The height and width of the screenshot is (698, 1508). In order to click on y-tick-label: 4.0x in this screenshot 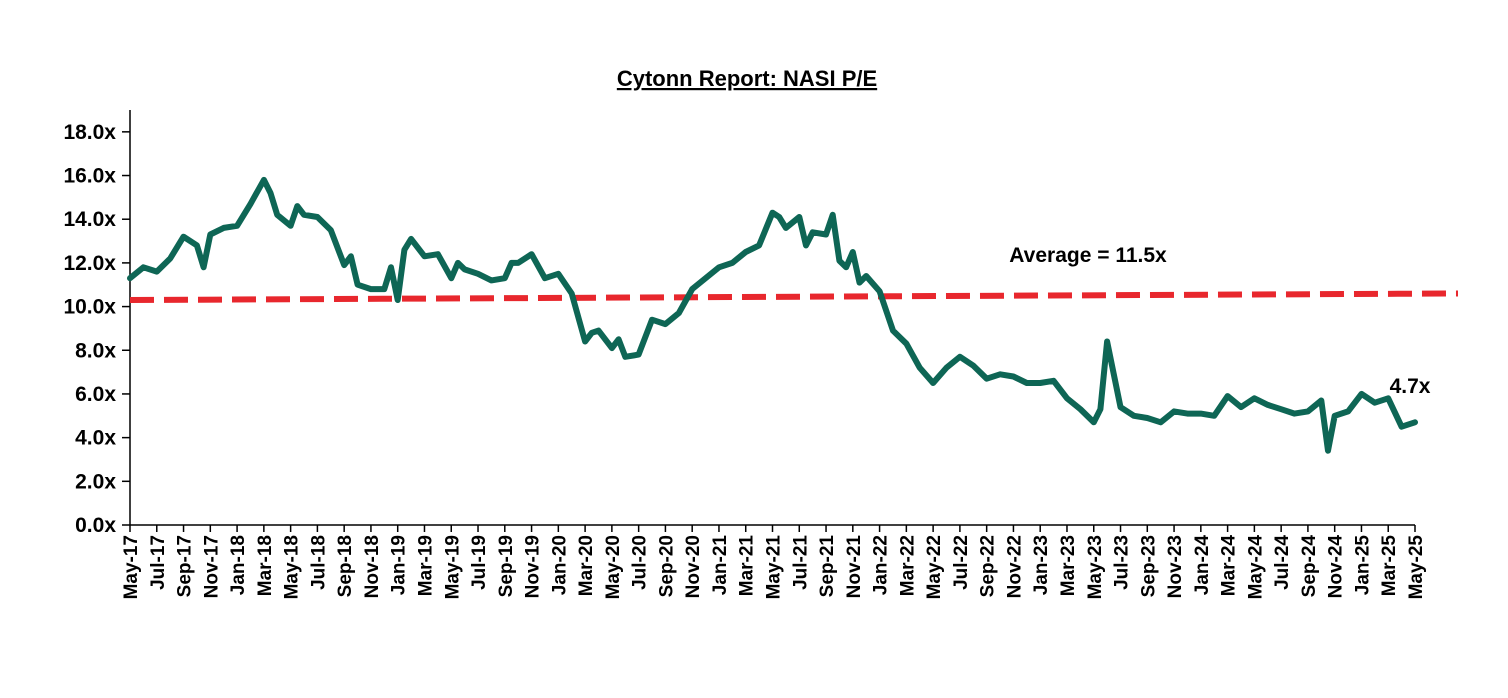, I will do `click(95, 438)`.